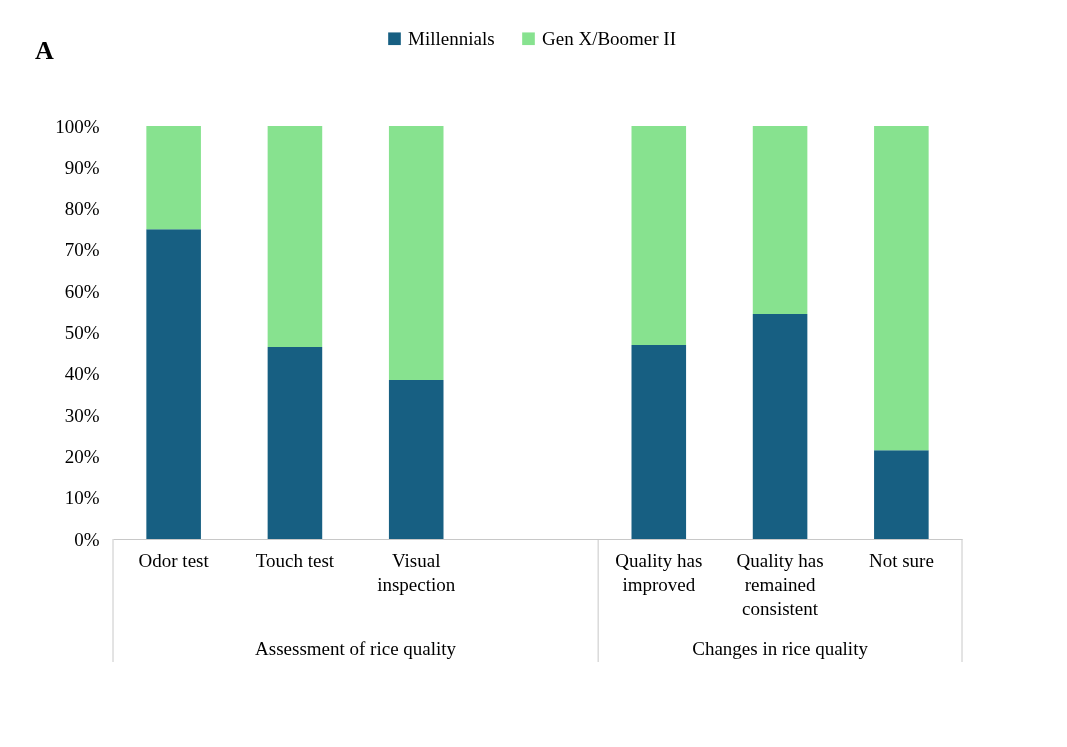 The image size is (1067, 747). What do you see at coordinates (77, 126) in the screenshot?
I see `y-tick-label: 100%` at bounding box center [77, 126].